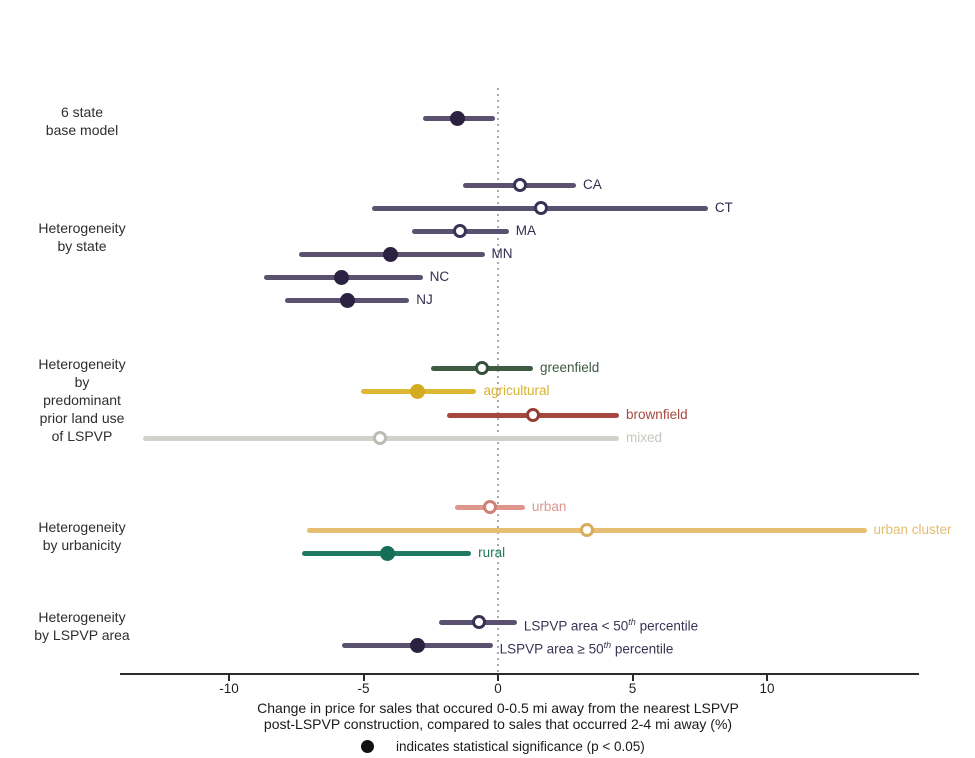 The width and height of the screenshot is (975, 758). What do you see at coordinates (498, 381) in the screenshot?
I see `zero-reference-line` at bounding box center [498, 381].